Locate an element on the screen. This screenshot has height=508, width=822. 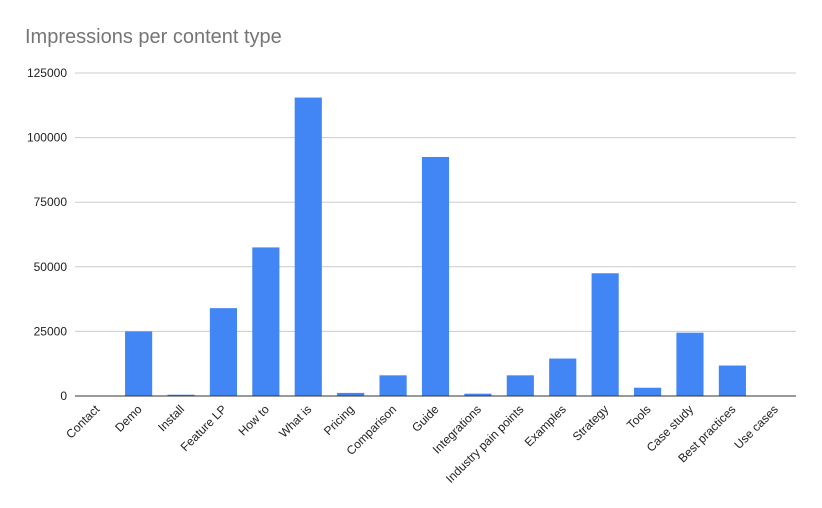
x-tick-label: Use cases is located at coordinates (756, 427).